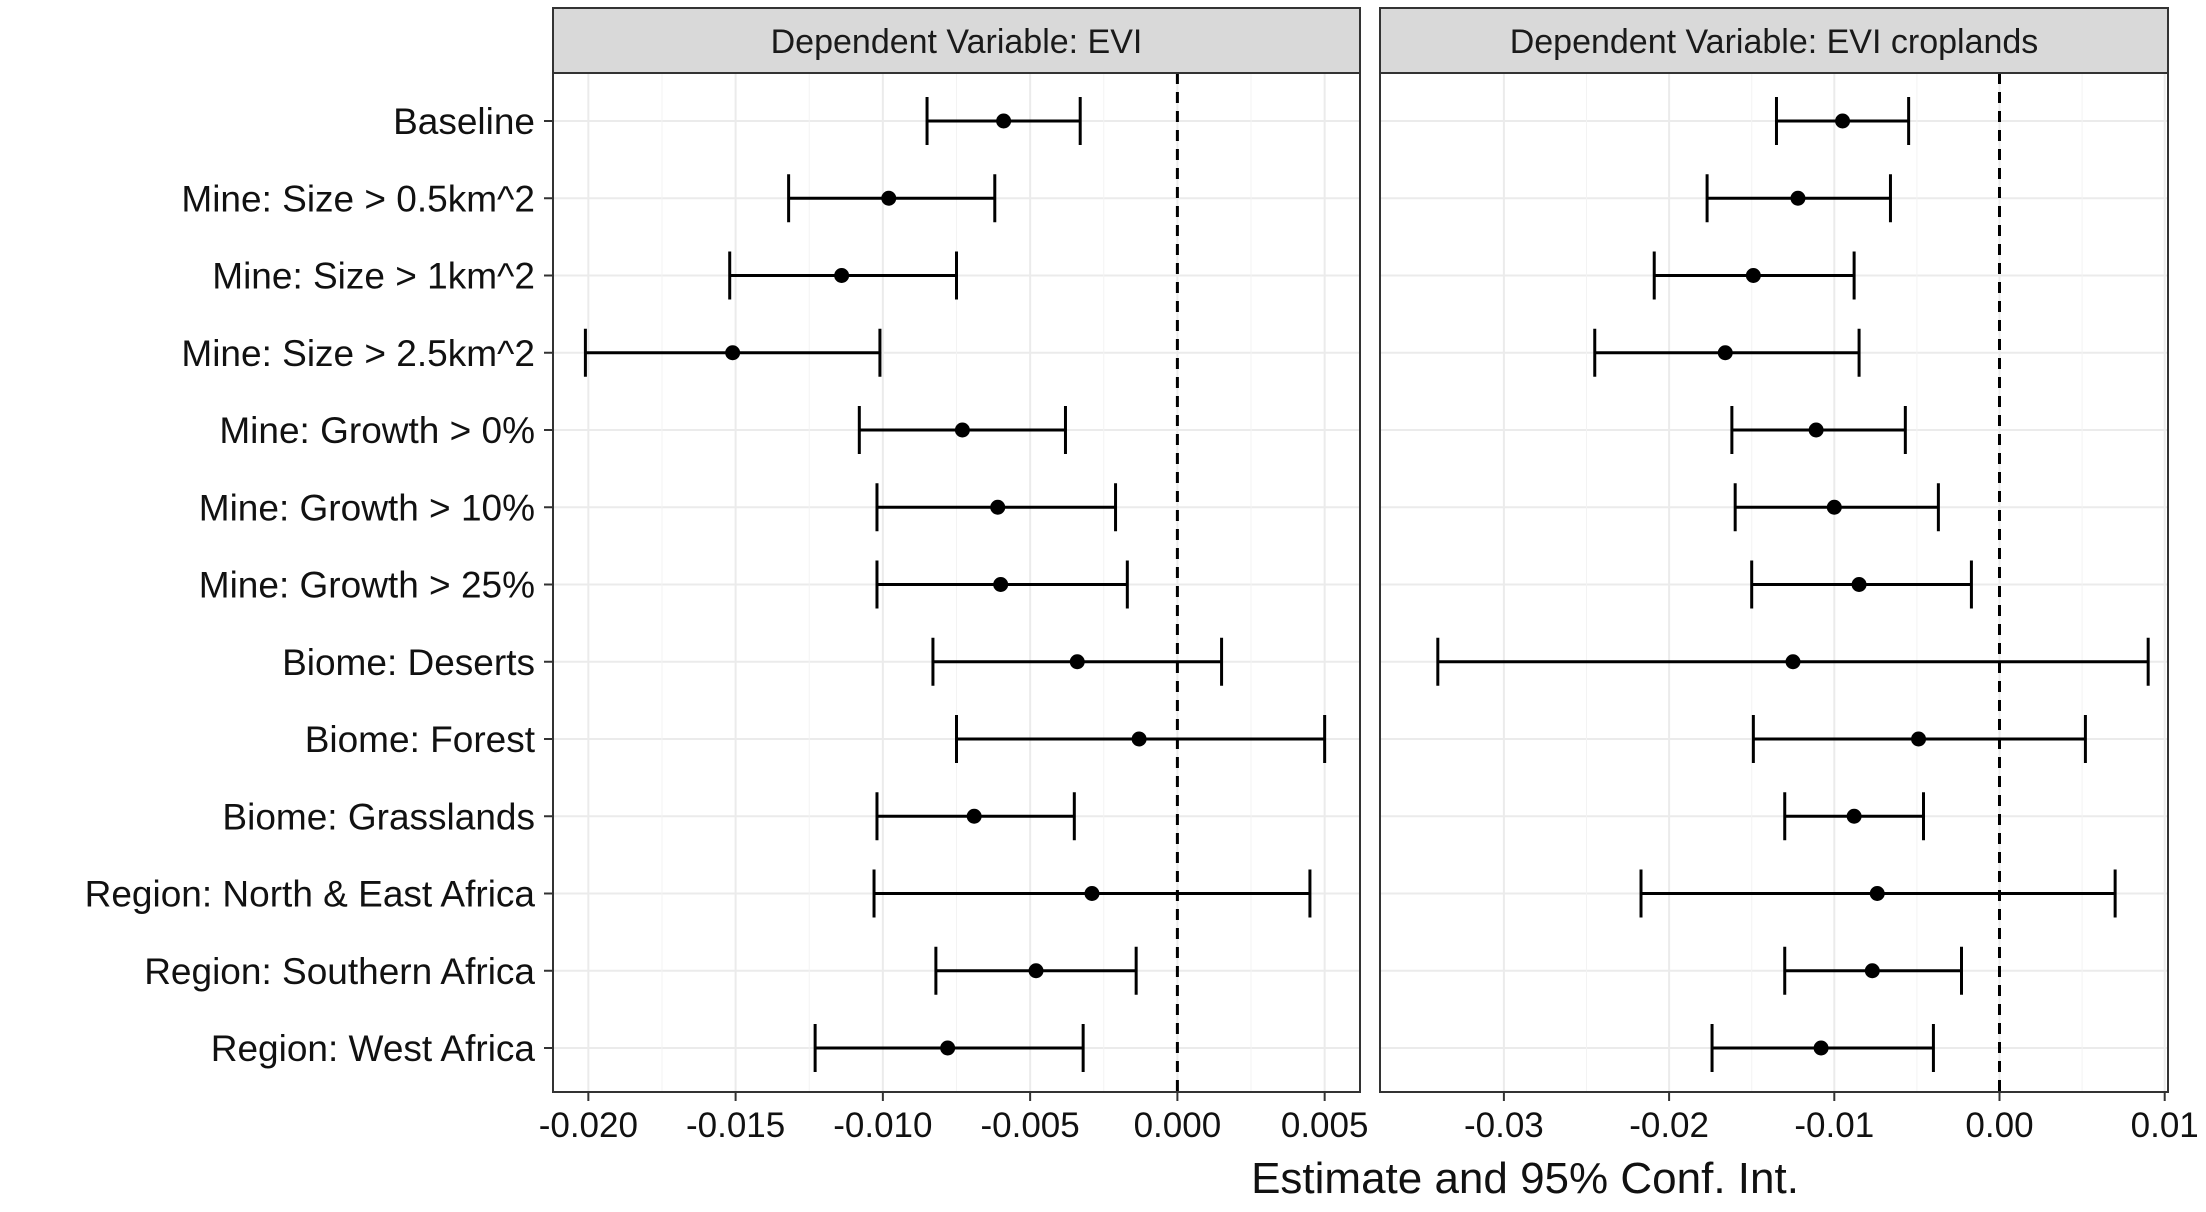 The height and width of the screenshot is (1212, 2206). What do you see at coordinates (420, 739) in the screenshot?
I see `y-tick-label: Biome: Forest` at bounding box center [420, 739].